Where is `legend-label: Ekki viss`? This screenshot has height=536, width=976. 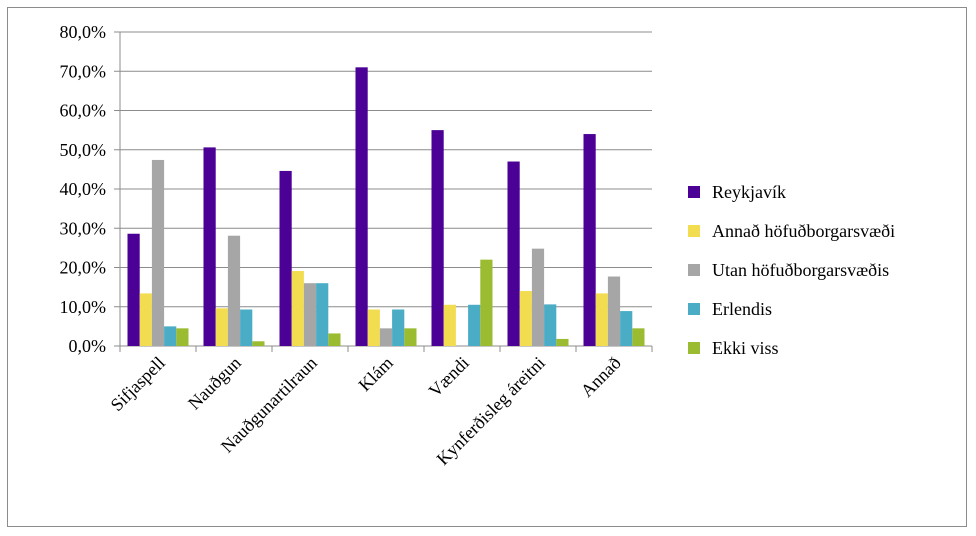 legend-label: Ekki viss is located at coordinates (745, 348).